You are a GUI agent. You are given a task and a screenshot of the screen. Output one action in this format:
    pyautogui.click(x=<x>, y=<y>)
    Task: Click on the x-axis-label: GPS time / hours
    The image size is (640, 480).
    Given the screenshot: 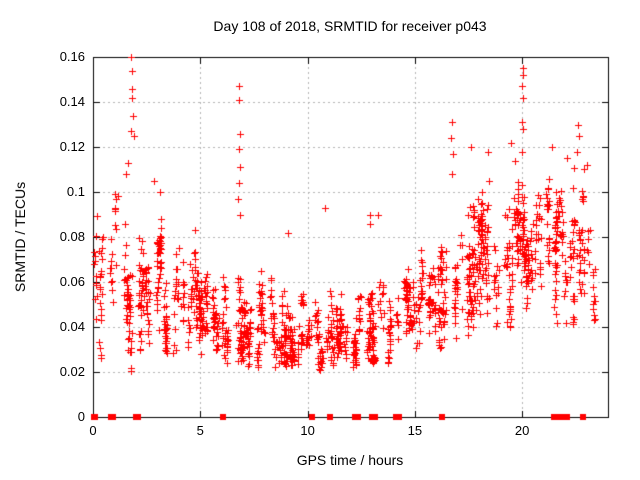 What is the action you would take?
    pyautogui.click(x=350, y=460)
    